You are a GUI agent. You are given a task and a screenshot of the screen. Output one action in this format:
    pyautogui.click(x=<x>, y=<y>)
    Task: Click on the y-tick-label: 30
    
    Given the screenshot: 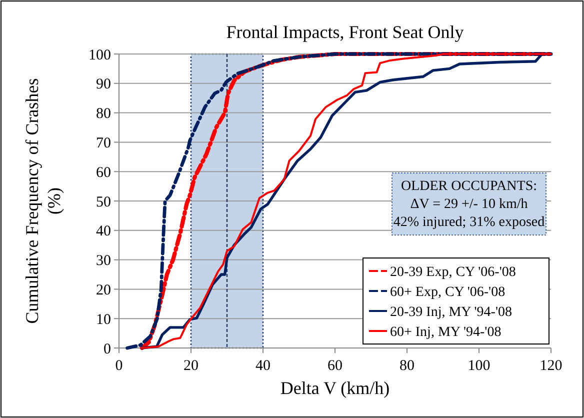 What is the action you would take?
    pyautogui.click(x=103, y=261)
    